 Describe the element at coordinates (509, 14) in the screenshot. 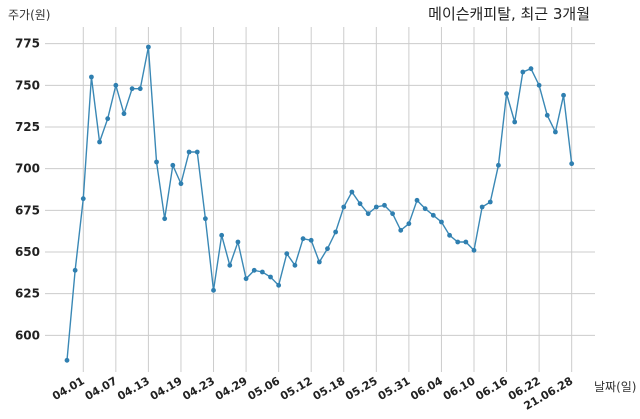

I see `chart-title: 메이슨캐피탈, 최근 3개월` at that location.